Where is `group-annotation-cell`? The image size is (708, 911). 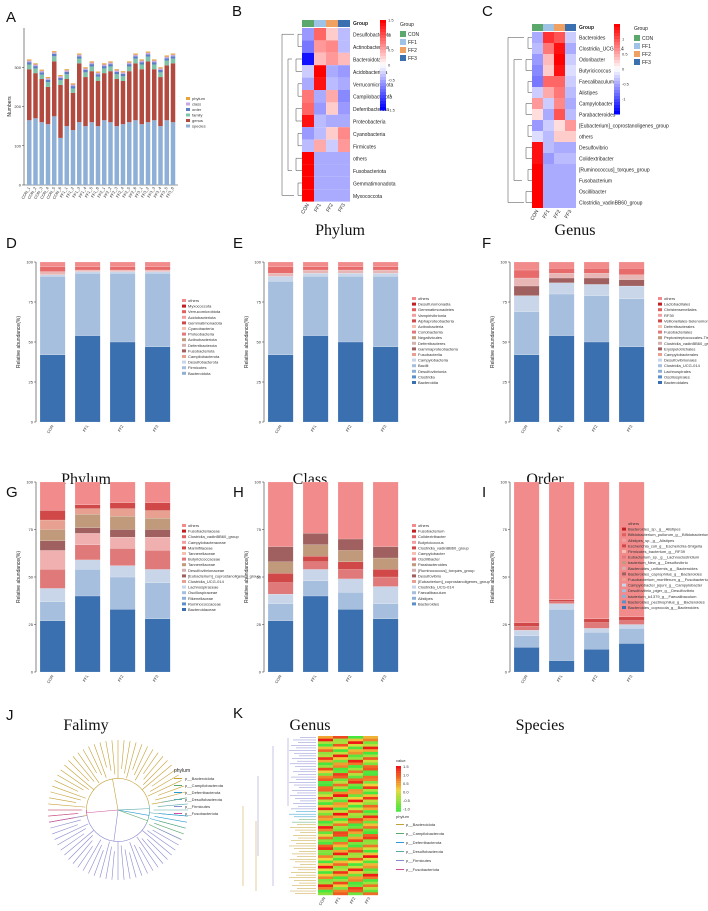 group-annotation-cell is located at coordinates (332, 23).